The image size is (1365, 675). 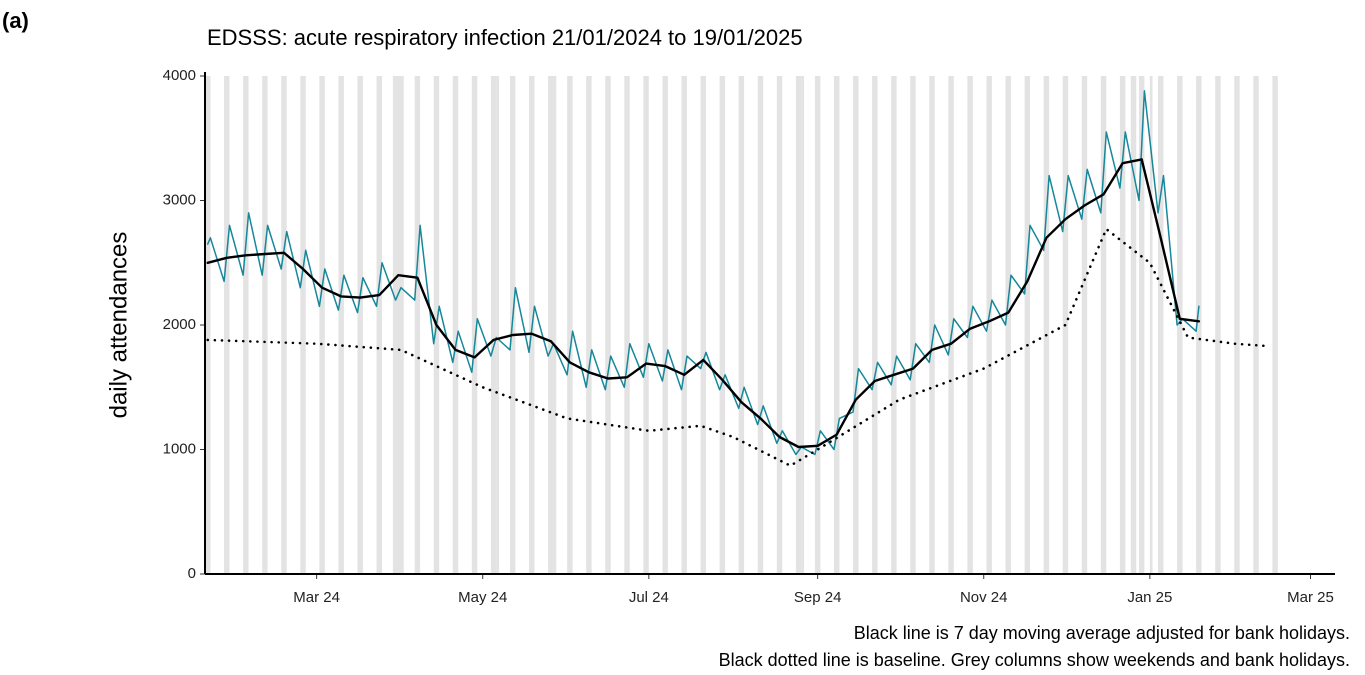 I want to click on x-tick-label: May 24, so click(x=482, y=597).